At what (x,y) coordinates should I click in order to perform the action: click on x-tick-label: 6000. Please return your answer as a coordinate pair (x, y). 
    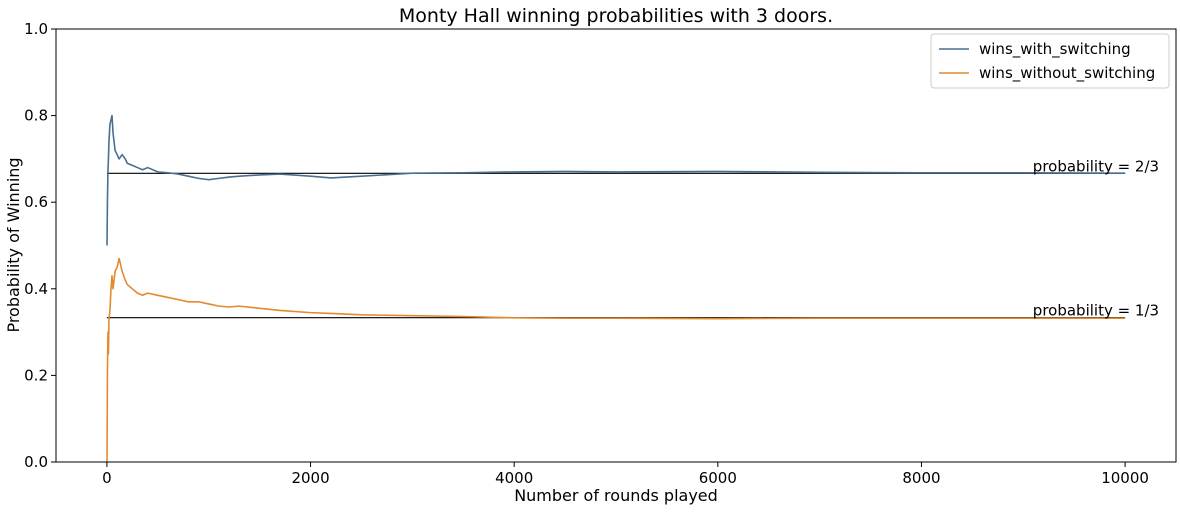
    Looking at the image, I should click on (718, 478).